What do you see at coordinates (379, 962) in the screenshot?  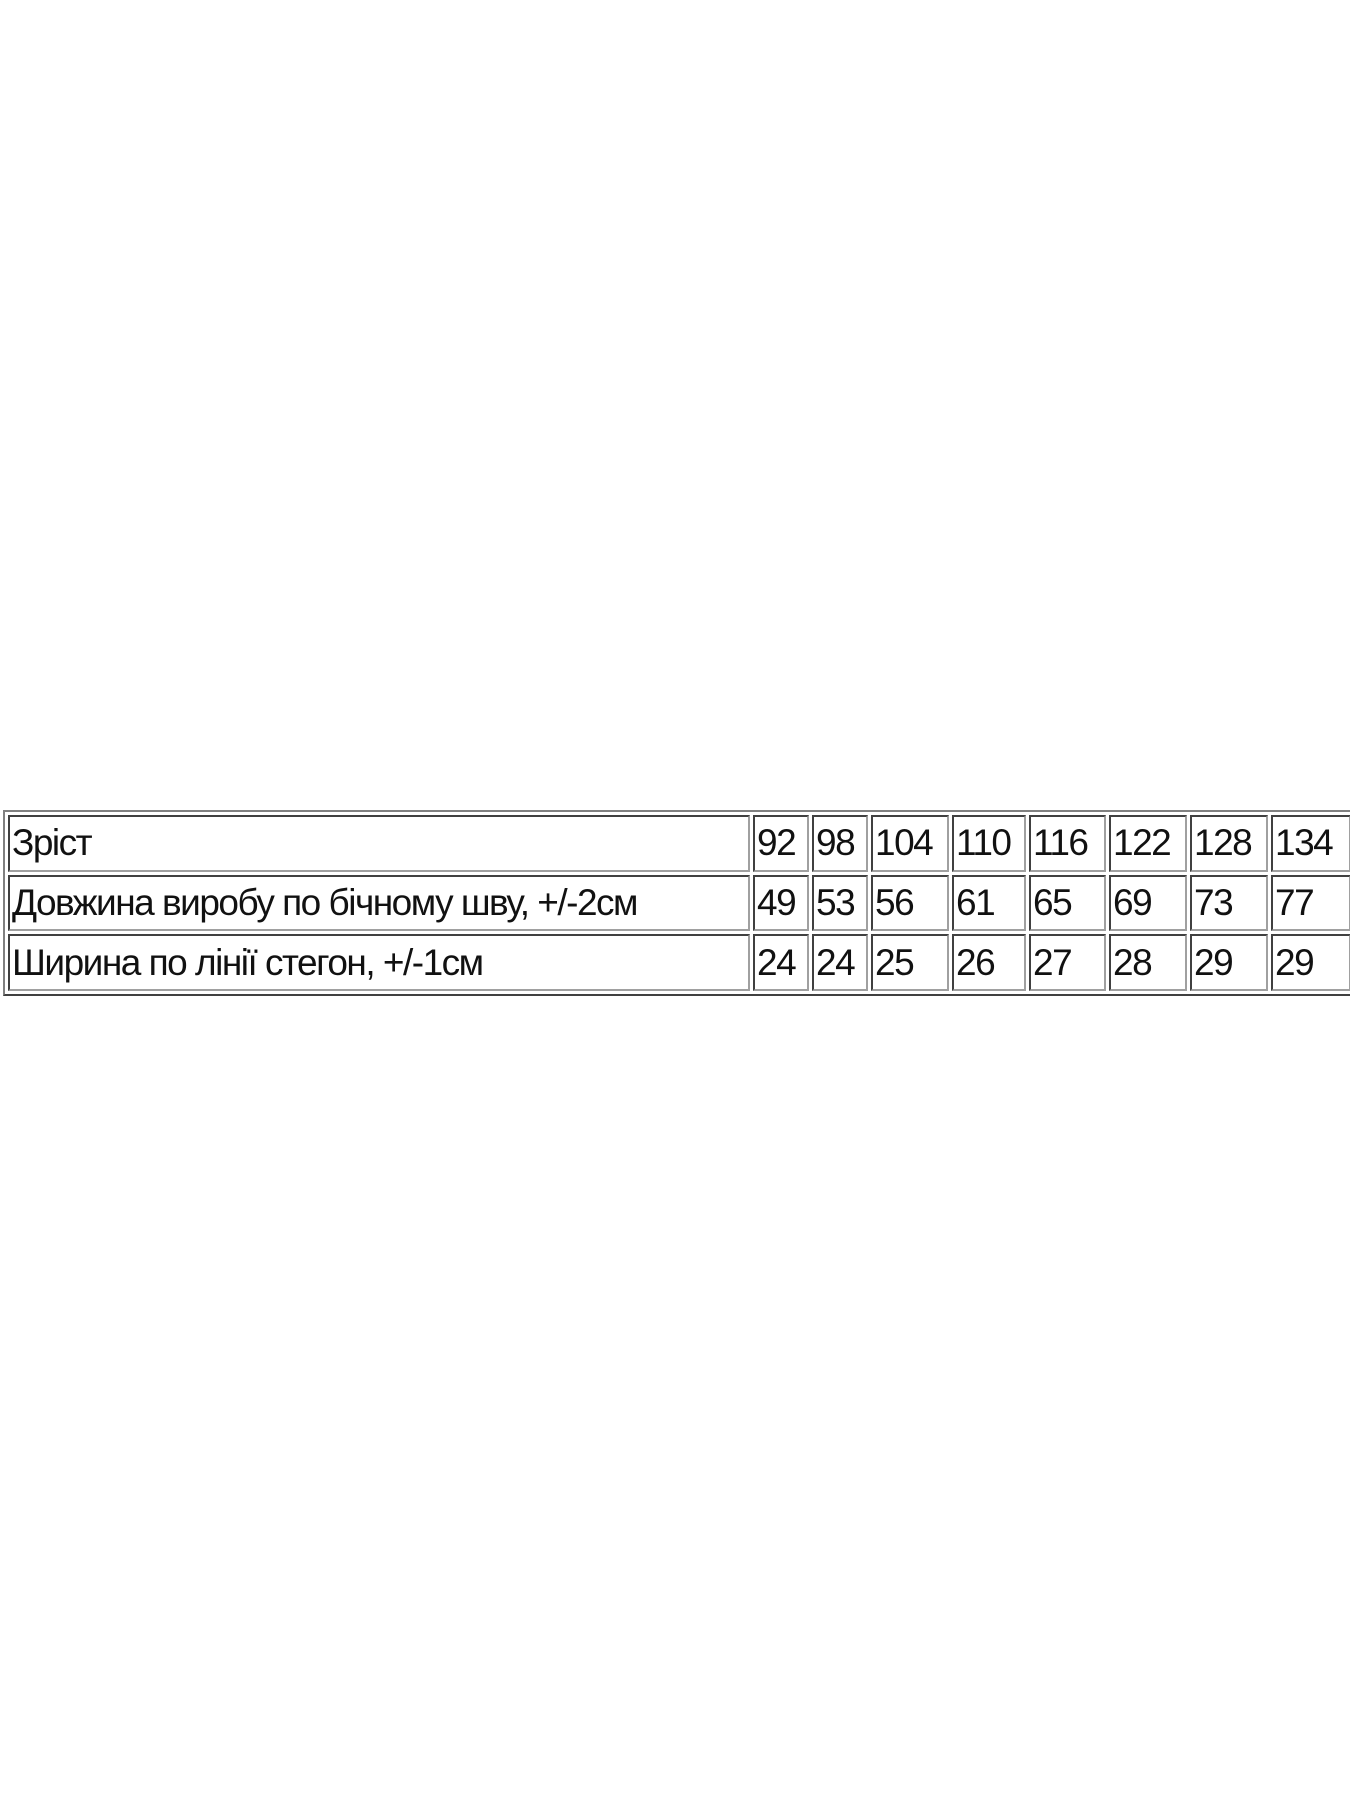 I see `row-label: Ширина по лінії стегон, +/-1см` at bounding box center [379, 962].